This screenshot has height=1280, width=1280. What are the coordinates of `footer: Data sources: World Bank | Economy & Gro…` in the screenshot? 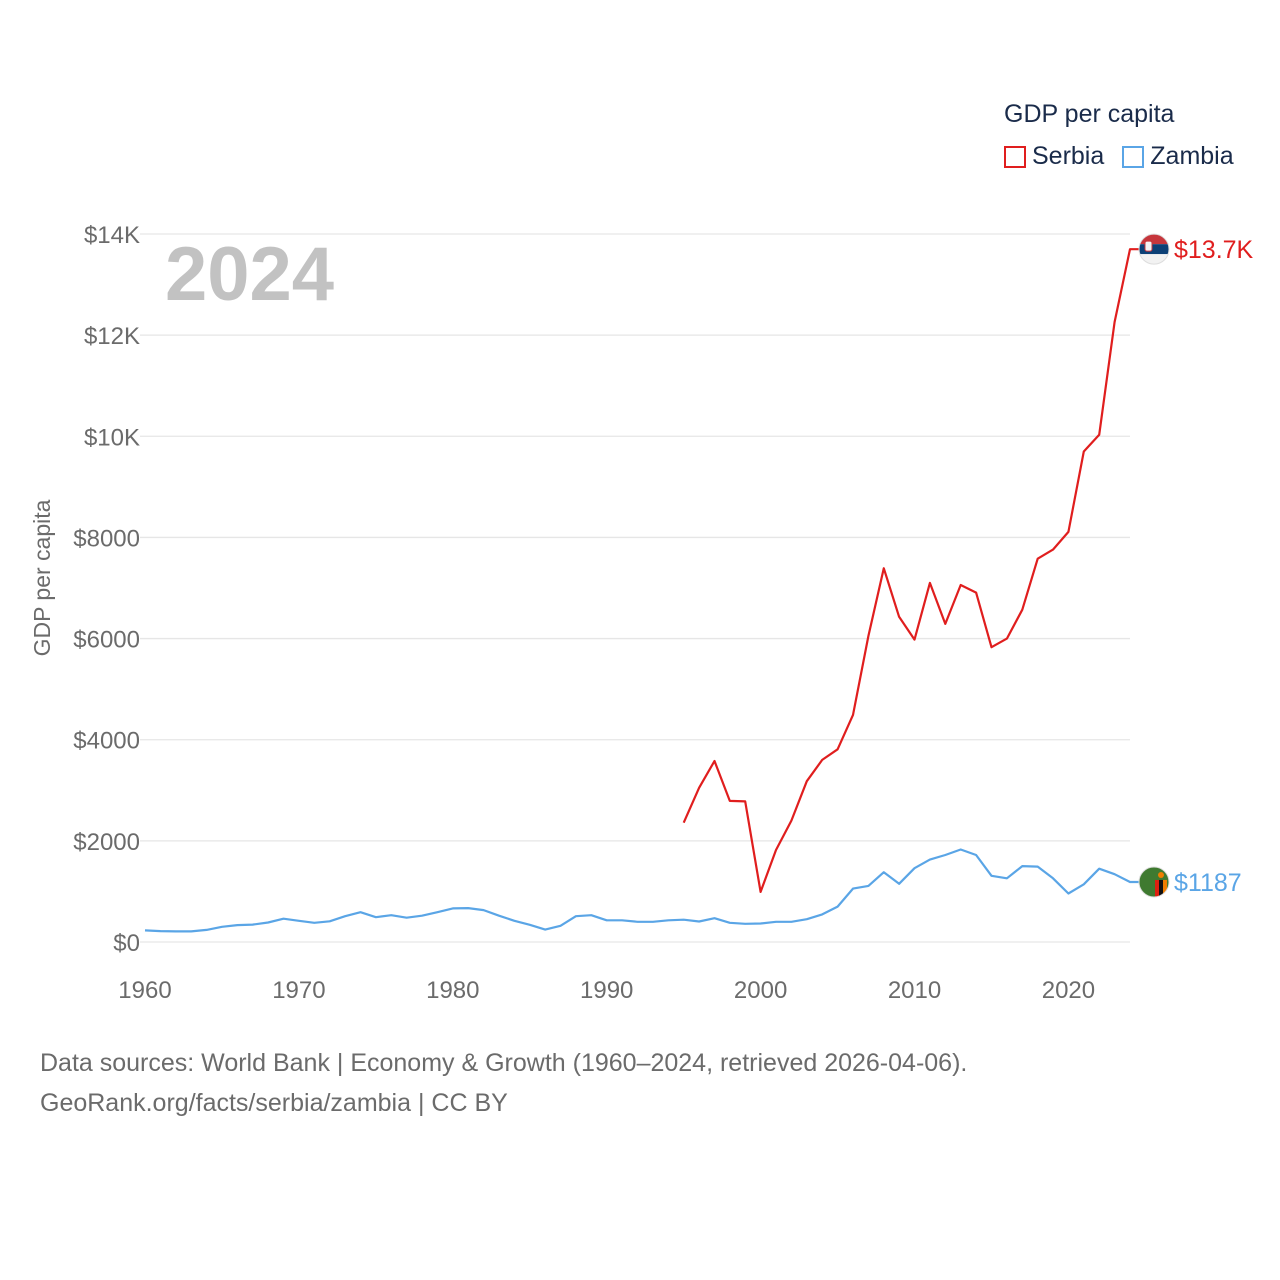 It's located at (503, 1083).